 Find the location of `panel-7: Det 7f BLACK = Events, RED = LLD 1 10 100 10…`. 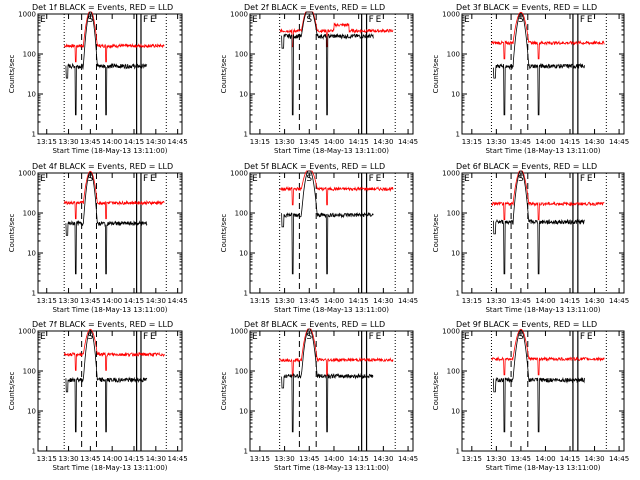

panel-7: Det 7f BLACK = Events, RED = LLD 1 10 100 10… is located at coordinates (98, 396).